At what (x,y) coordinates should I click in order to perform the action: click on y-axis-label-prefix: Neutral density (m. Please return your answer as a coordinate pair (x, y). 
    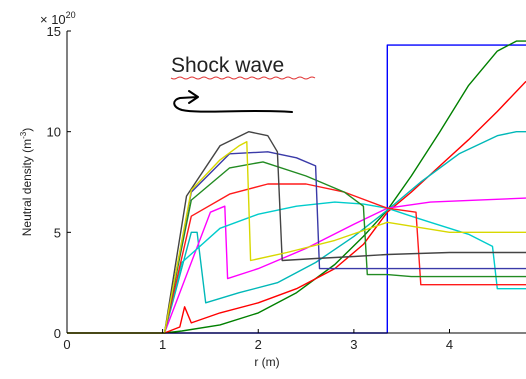
    Looking at the image, I should click on (27, 187).